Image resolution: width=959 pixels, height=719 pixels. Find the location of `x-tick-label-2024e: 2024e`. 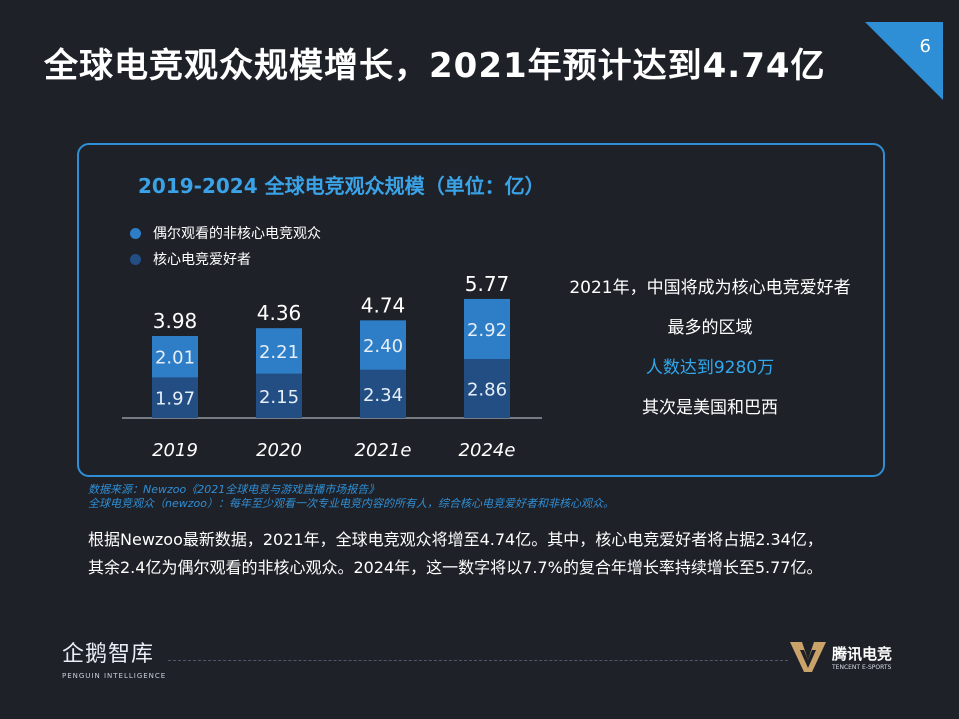

x-tick-label-2024e: 2024e is located at coordinates (487, 450).